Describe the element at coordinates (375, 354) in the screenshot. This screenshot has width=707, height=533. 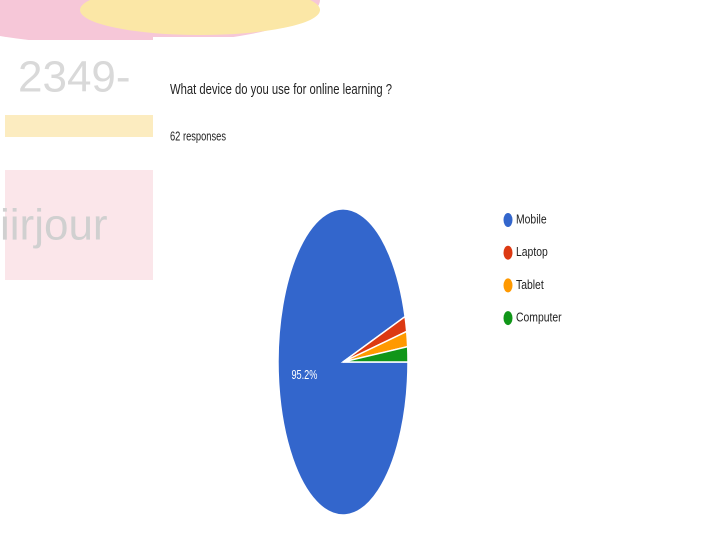
I see `pie-slice` at that location.